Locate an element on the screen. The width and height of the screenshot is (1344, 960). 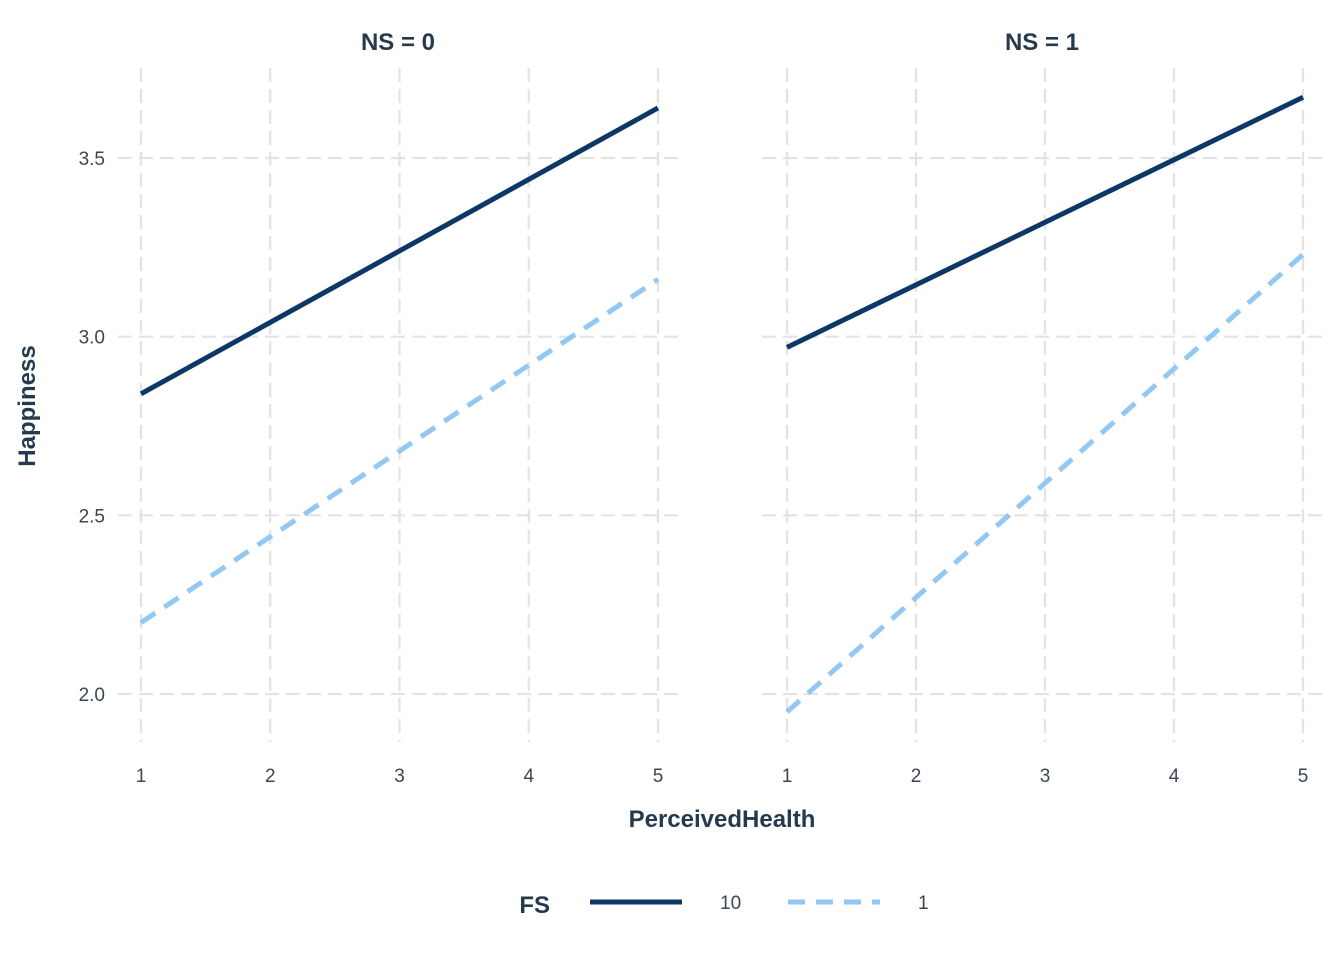
legend: FS 10 1 is located at coordinates (723, 905).